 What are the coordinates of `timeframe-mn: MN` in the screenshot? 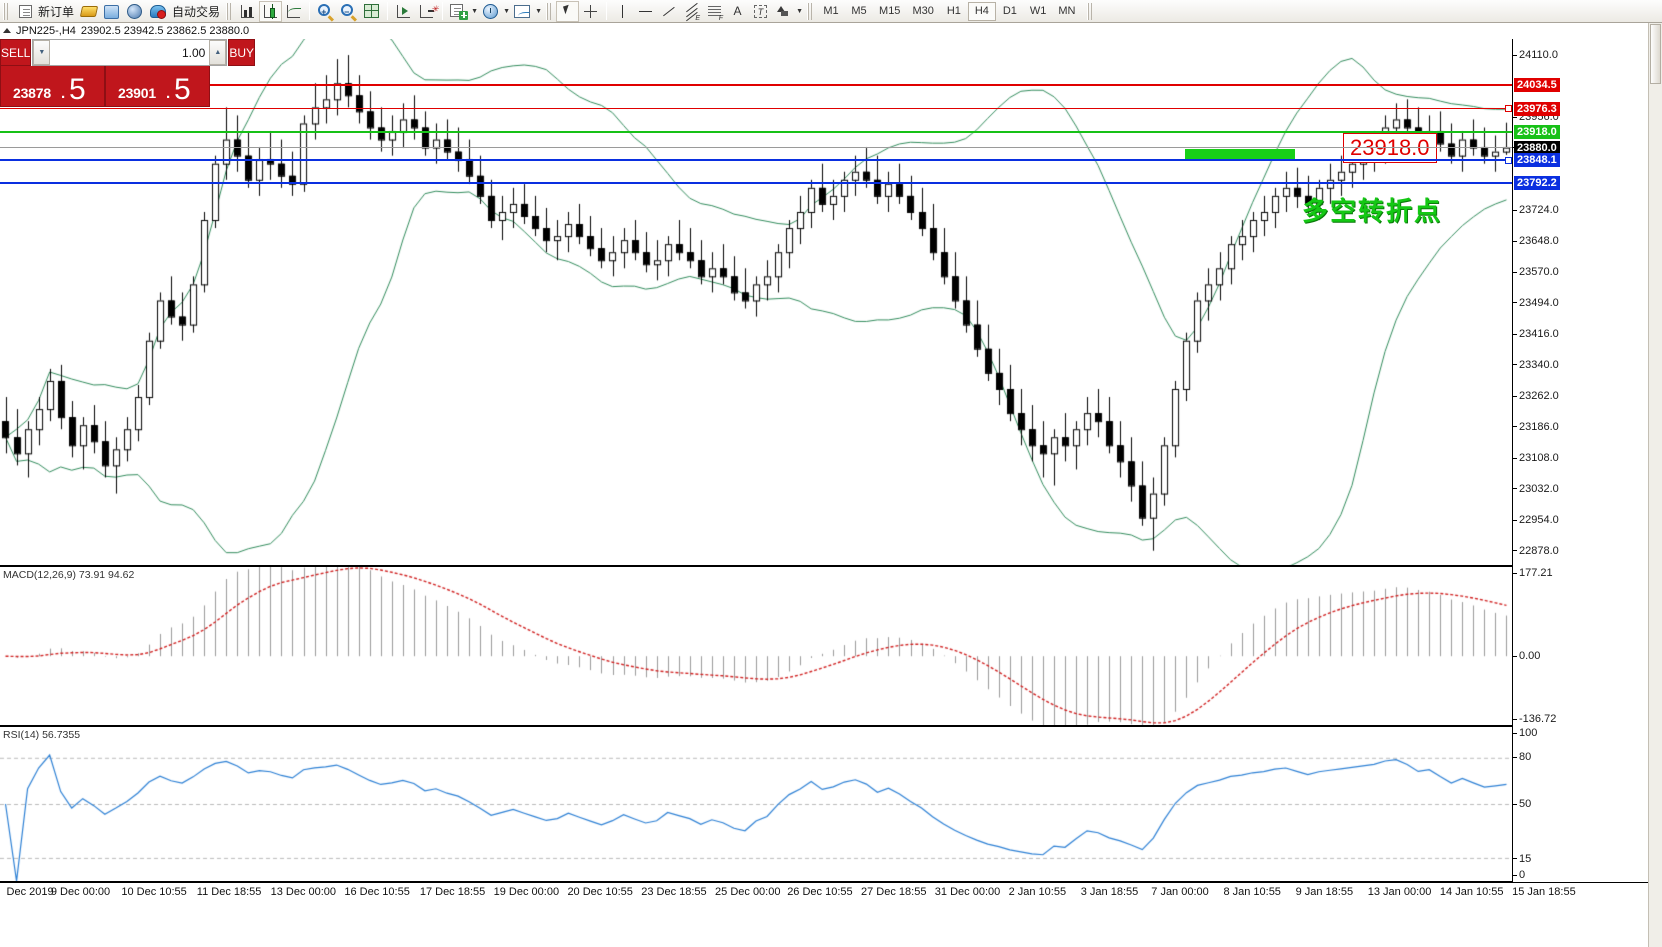 It's located at (1067, 11).